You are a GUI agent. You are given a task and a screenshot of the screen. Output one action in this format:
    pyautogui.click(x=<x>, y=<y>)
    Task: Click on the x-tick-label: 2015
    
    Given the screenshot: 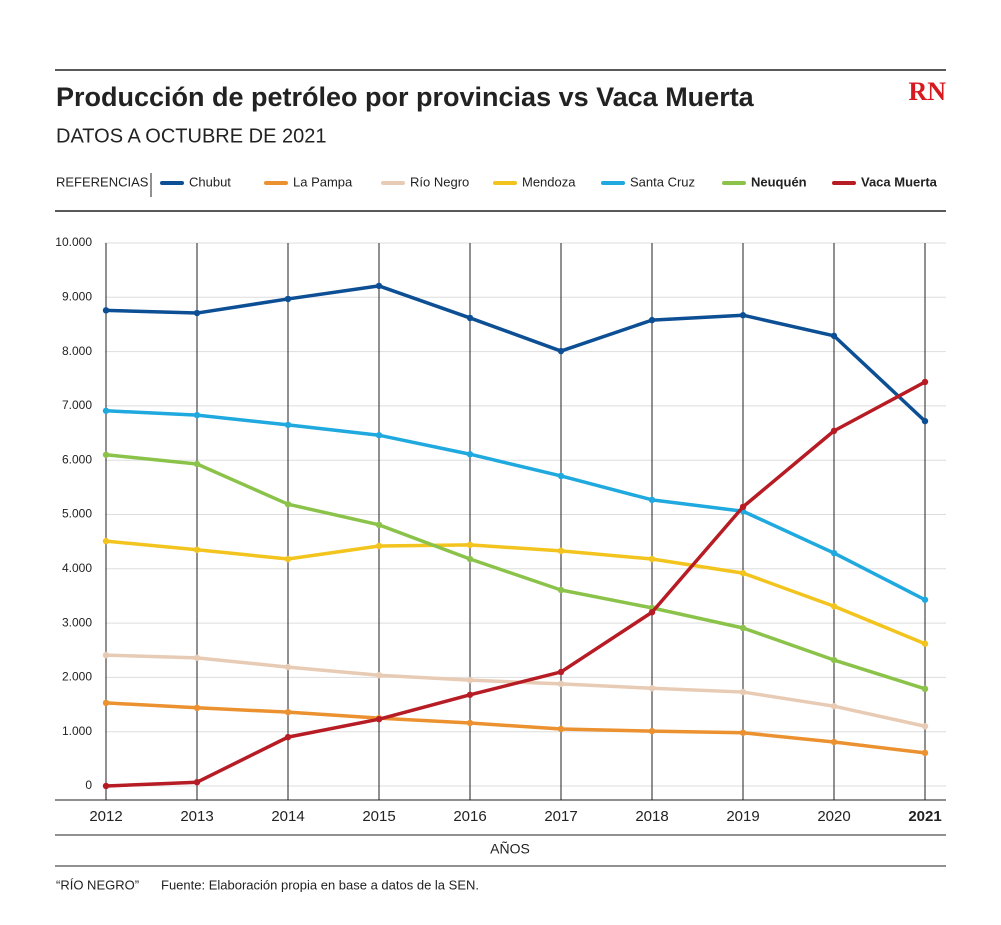 What is the action you would take?
    pyautogui.click(x=378, y=816)
    